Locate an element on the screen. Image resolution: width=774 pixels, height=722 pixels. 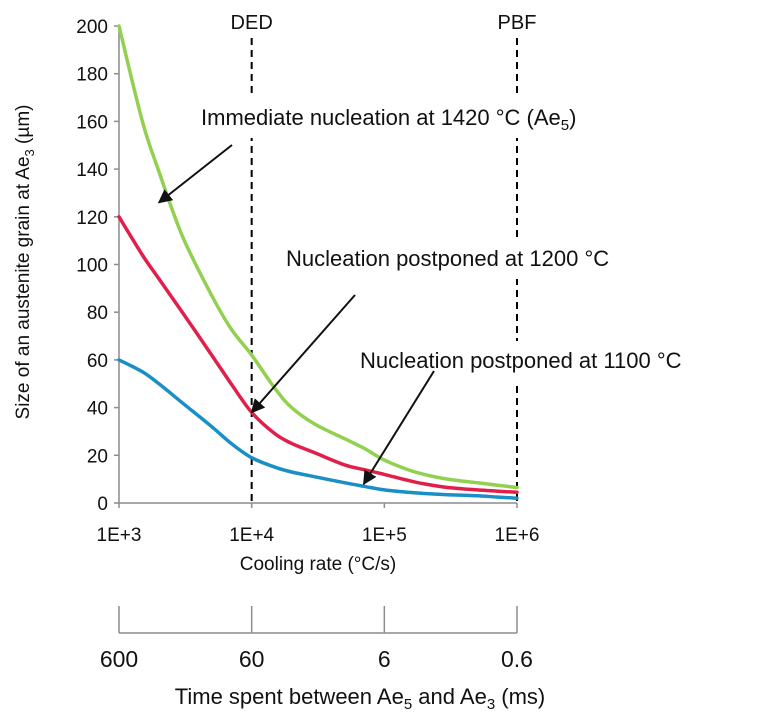
x-tick-label: 1E+6 is located at coordinates (517, 535).